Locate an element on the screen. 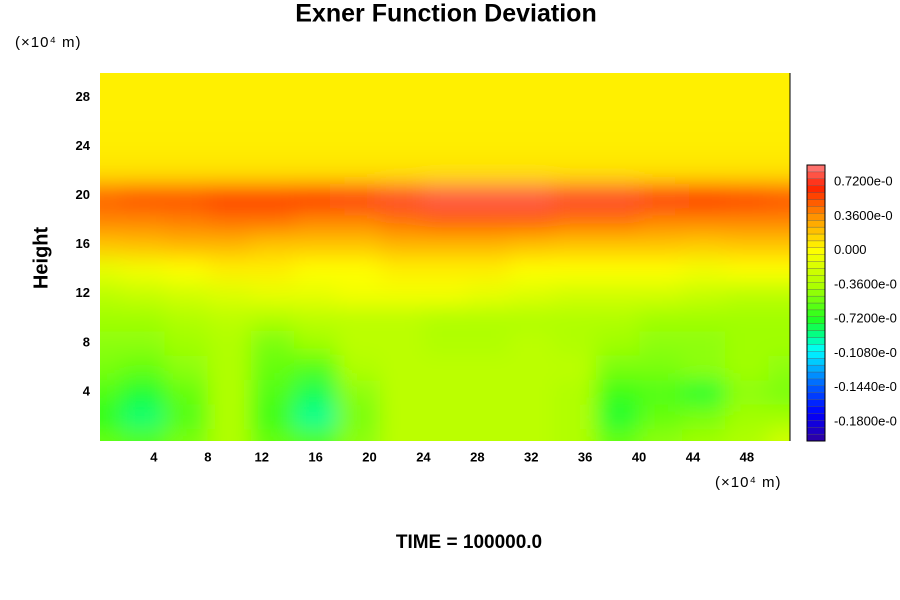 This screenshot has height=600, width=900. x-tick-label: 24 is located at coordinates (423, 456).